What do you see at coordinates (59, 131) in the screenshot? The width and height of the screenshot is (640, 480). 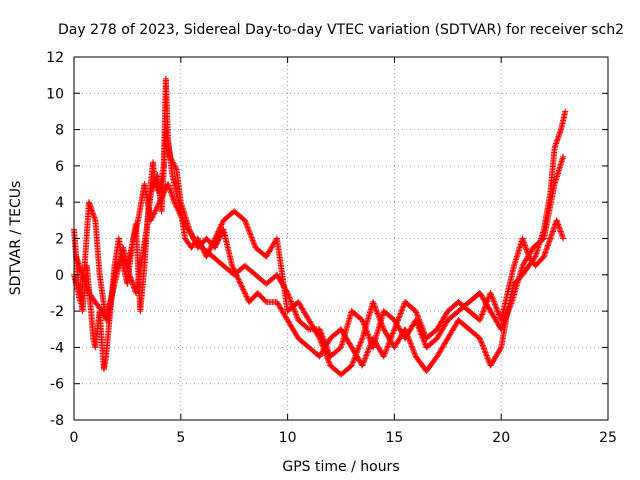 I see `y-tick-label: 8` at bounding box center [59, 131].